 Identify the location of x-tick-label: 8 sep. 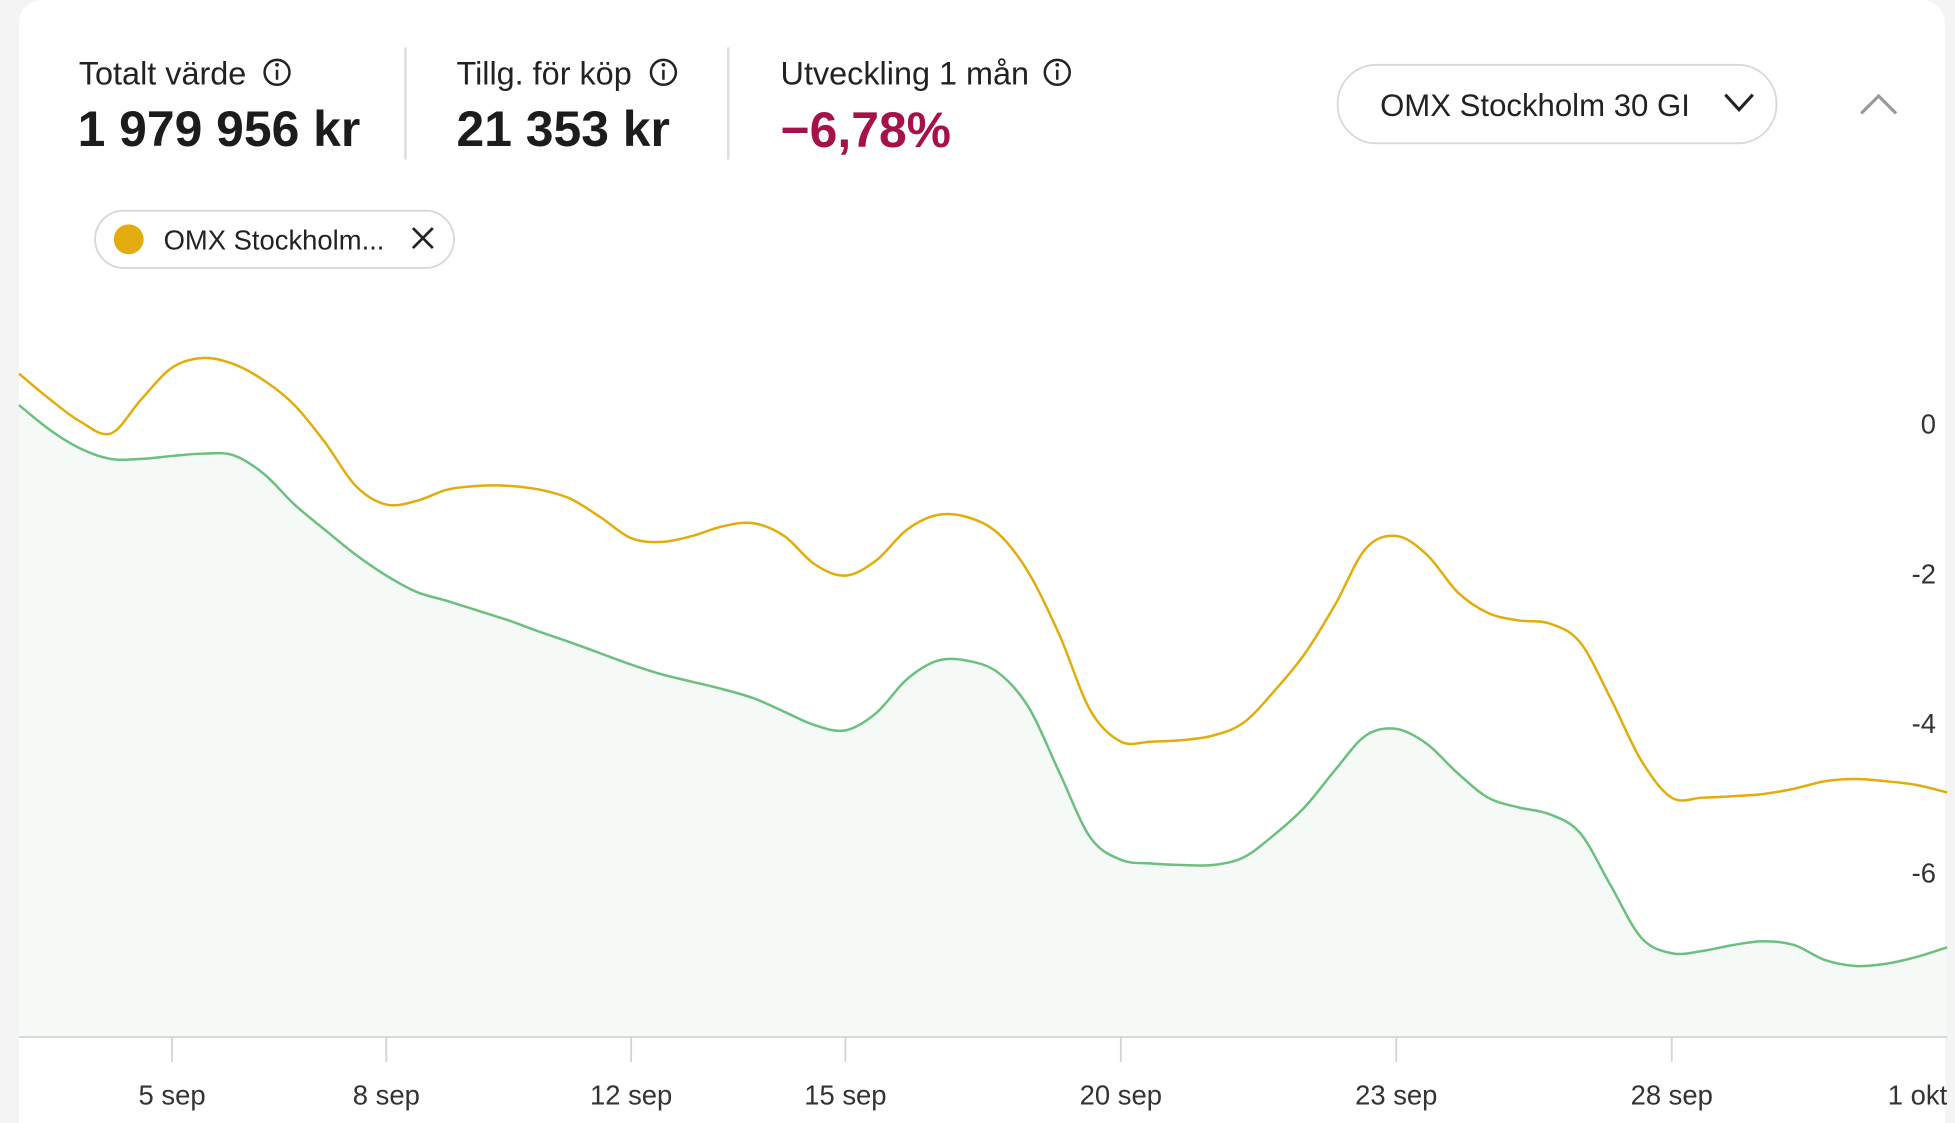
(386, 1094).